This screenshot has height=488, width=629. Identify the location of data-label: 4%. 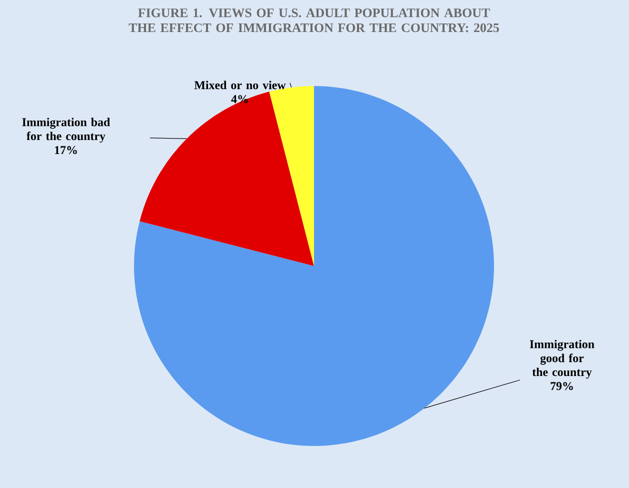
(239, 99).